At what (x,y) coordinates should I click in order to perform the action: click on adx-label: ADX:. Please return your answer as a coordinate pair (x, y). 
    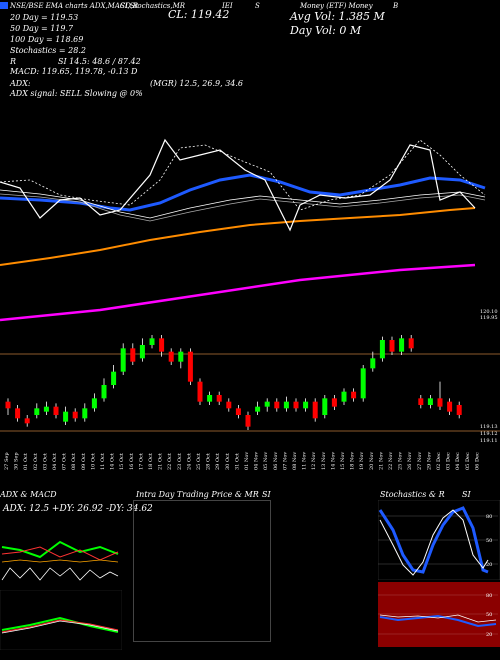
    Looking at the image, I should click on (20, 83).